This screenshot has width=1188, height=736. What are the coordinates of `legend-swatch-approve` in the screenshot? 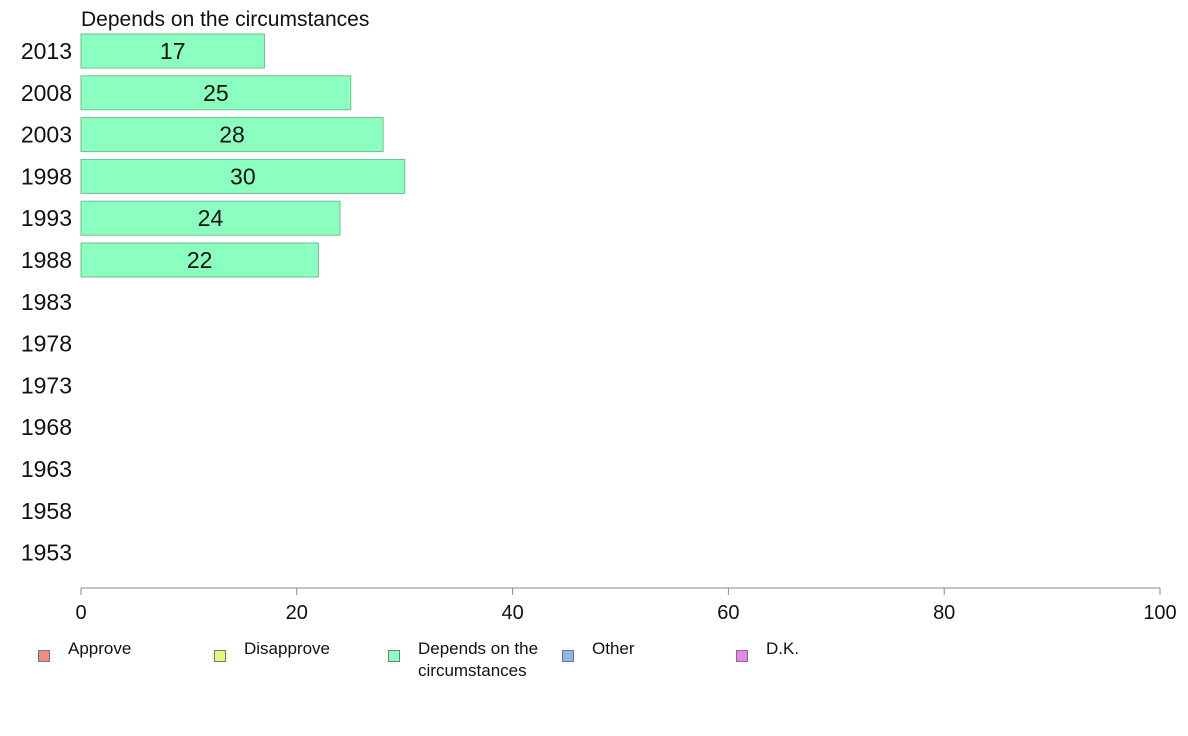 It's located at (44, 656).